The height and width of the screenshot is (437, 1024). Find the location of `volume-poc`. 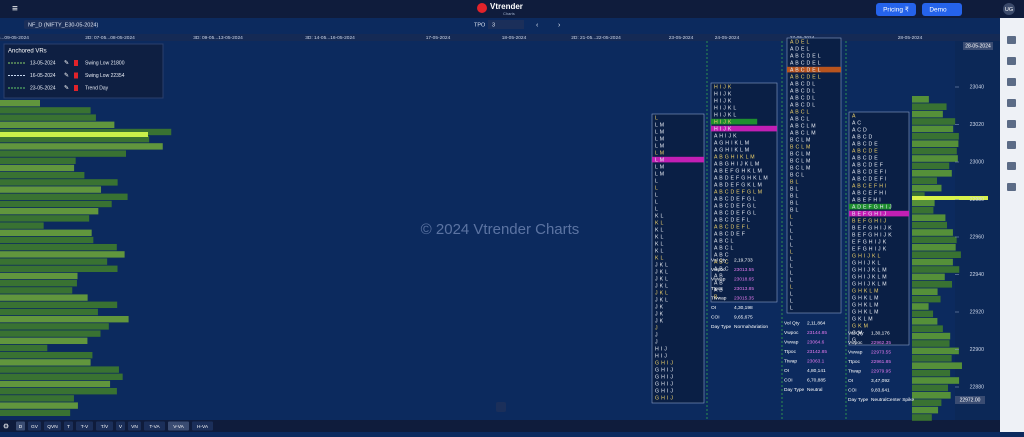

volume-poc is located at coordinates (74, 134).